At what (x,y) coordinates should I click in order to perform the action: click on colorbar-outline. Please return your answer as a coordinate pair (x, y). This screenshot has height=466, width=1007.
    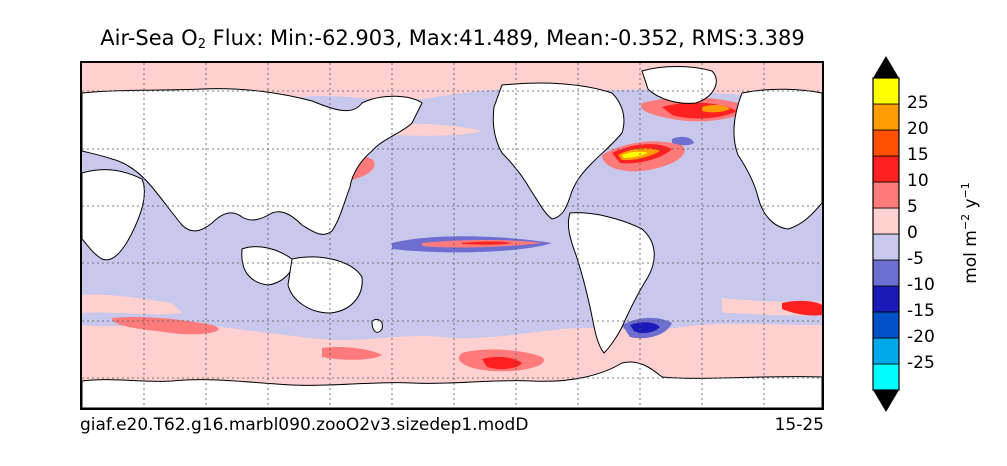
    Looking at the image, I should click on (886, 234).